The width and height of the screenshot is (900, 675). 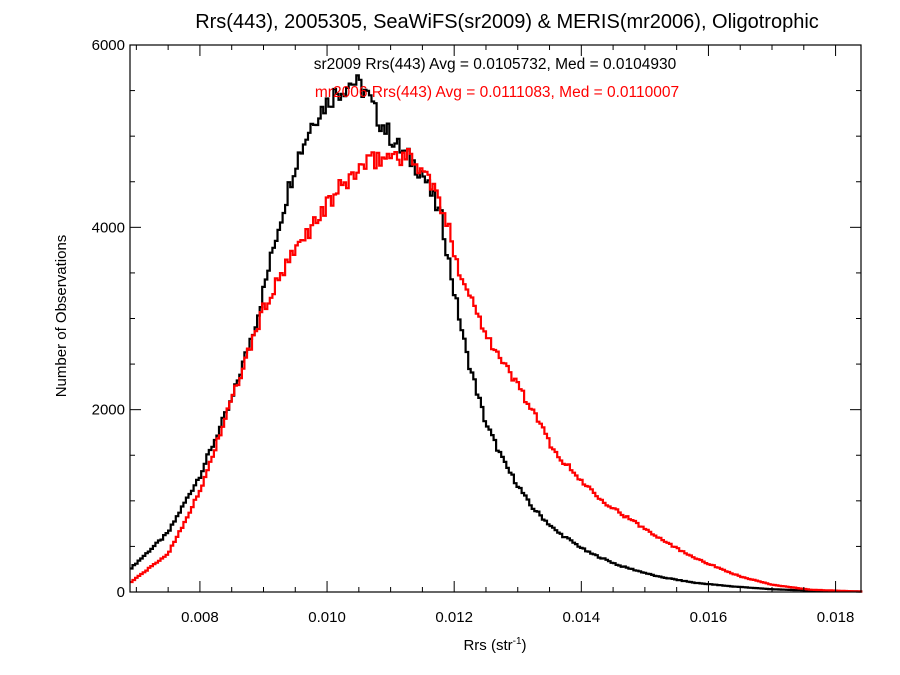 I want to click on x-axis-label-close: ), so click(x=524, y=645).